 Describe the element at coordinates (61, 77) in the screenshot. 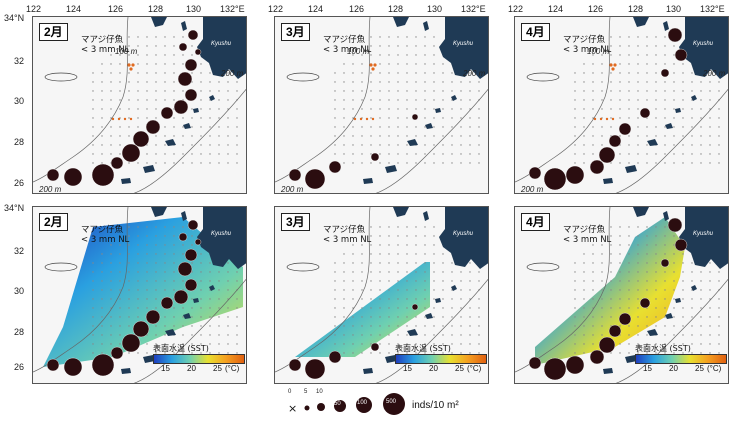

I see `larva-illustration` at that location.